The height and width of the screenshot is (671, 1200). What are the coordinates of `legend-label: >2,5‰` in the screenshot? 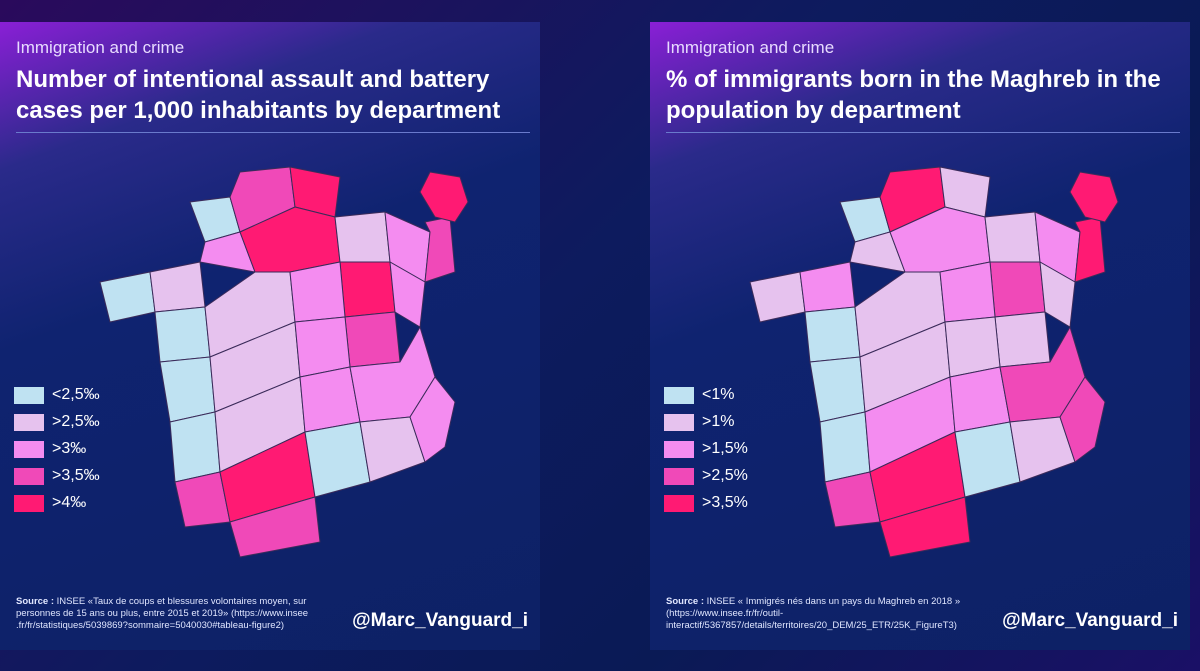 It's located at (76, 421).